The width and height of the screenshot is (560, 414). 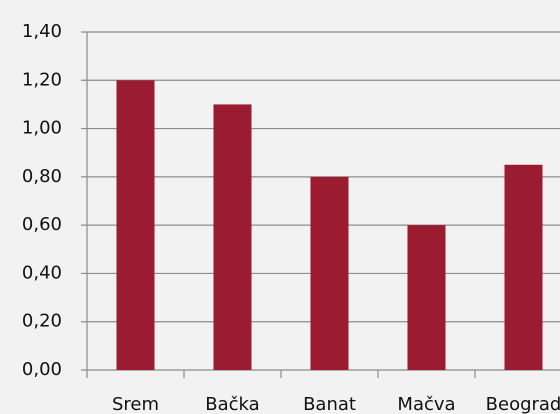 What do you see at coordinates (42, 79) in the screenshot?
I see `y-tick-label: 1,20` at bounding box center [42, 79].